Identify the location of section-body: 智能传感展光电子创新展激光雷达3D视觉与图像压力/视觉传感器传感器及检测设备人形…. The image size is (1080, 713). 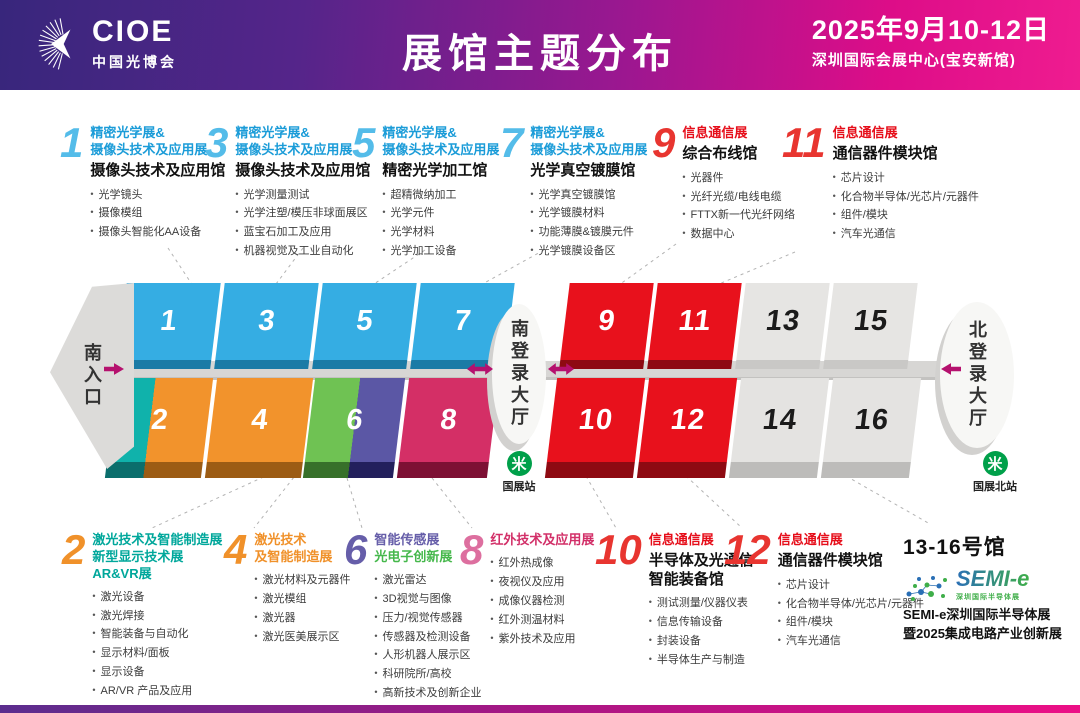
(427, 617).